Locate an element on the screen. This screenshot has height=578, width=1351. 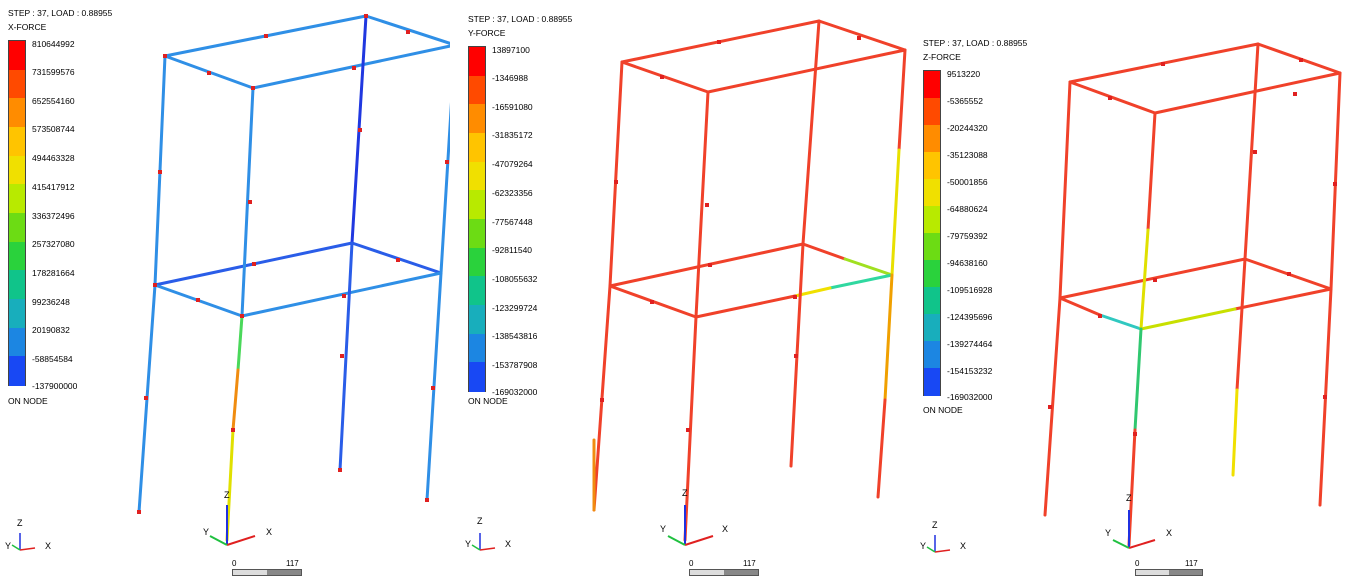
legend-value: -108055632 is located at coordinates (515, 279).